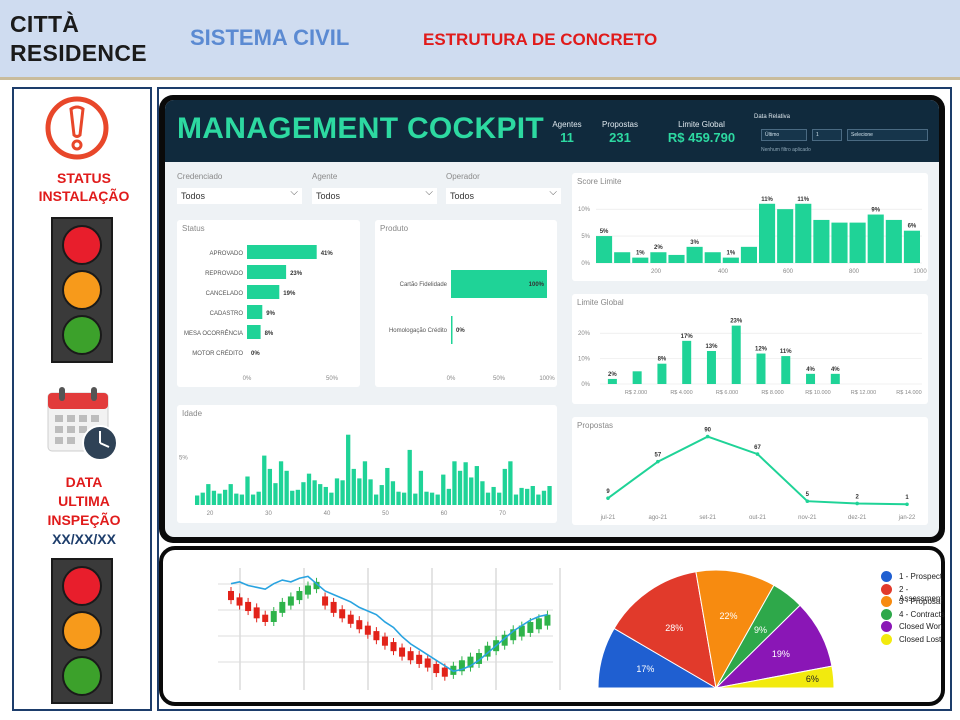 The width and height of the screenshot is (960, 720). What do you see at coordinates (727, 393) in the screenshot?
I see `limite-x-tick: R$ 6.000` at bounding box center [727, 393].